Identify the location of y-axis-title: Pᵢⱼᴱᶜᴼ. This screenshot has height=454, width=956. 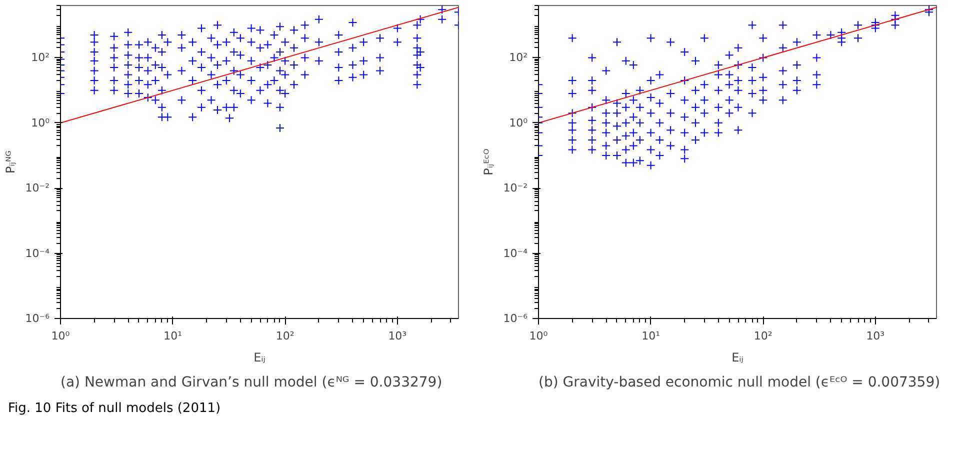
(488, 162).